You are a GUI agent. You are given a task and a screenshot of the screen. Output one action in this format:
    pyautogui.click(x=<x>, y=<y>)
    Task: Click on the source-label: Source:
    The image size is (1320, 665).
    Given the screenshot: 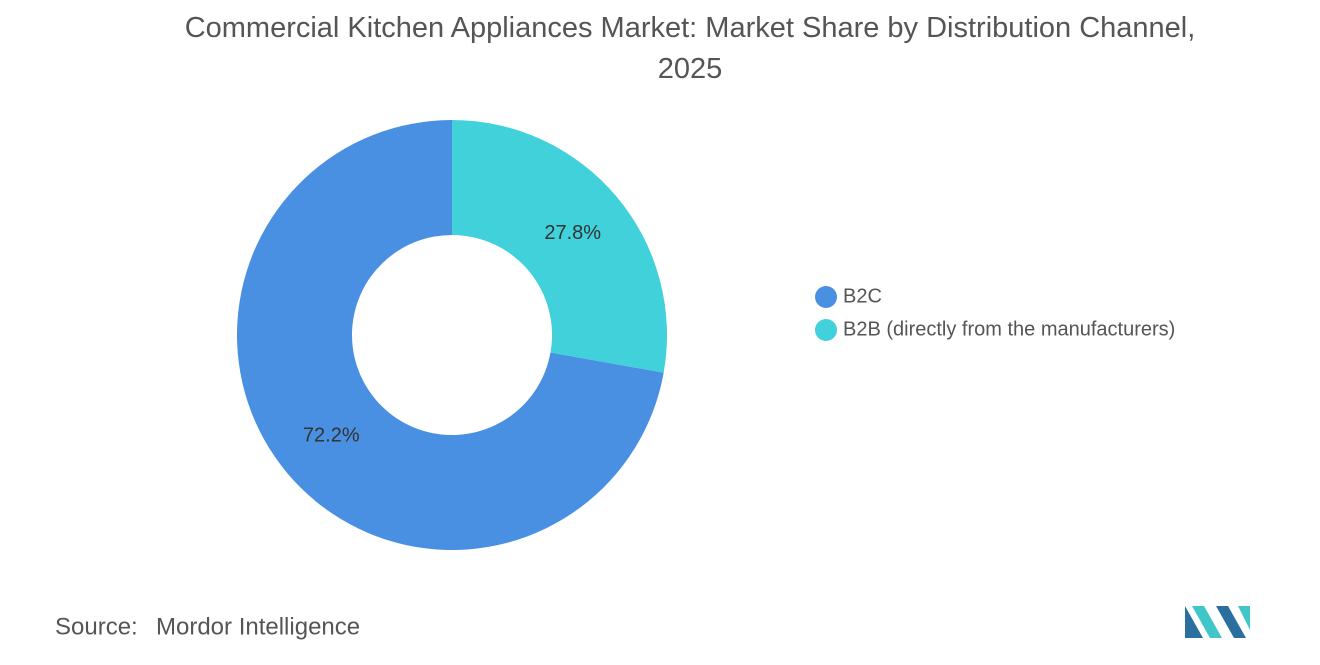 What is the action you would take?
    pyautogui.click(x=96, y=626)
    